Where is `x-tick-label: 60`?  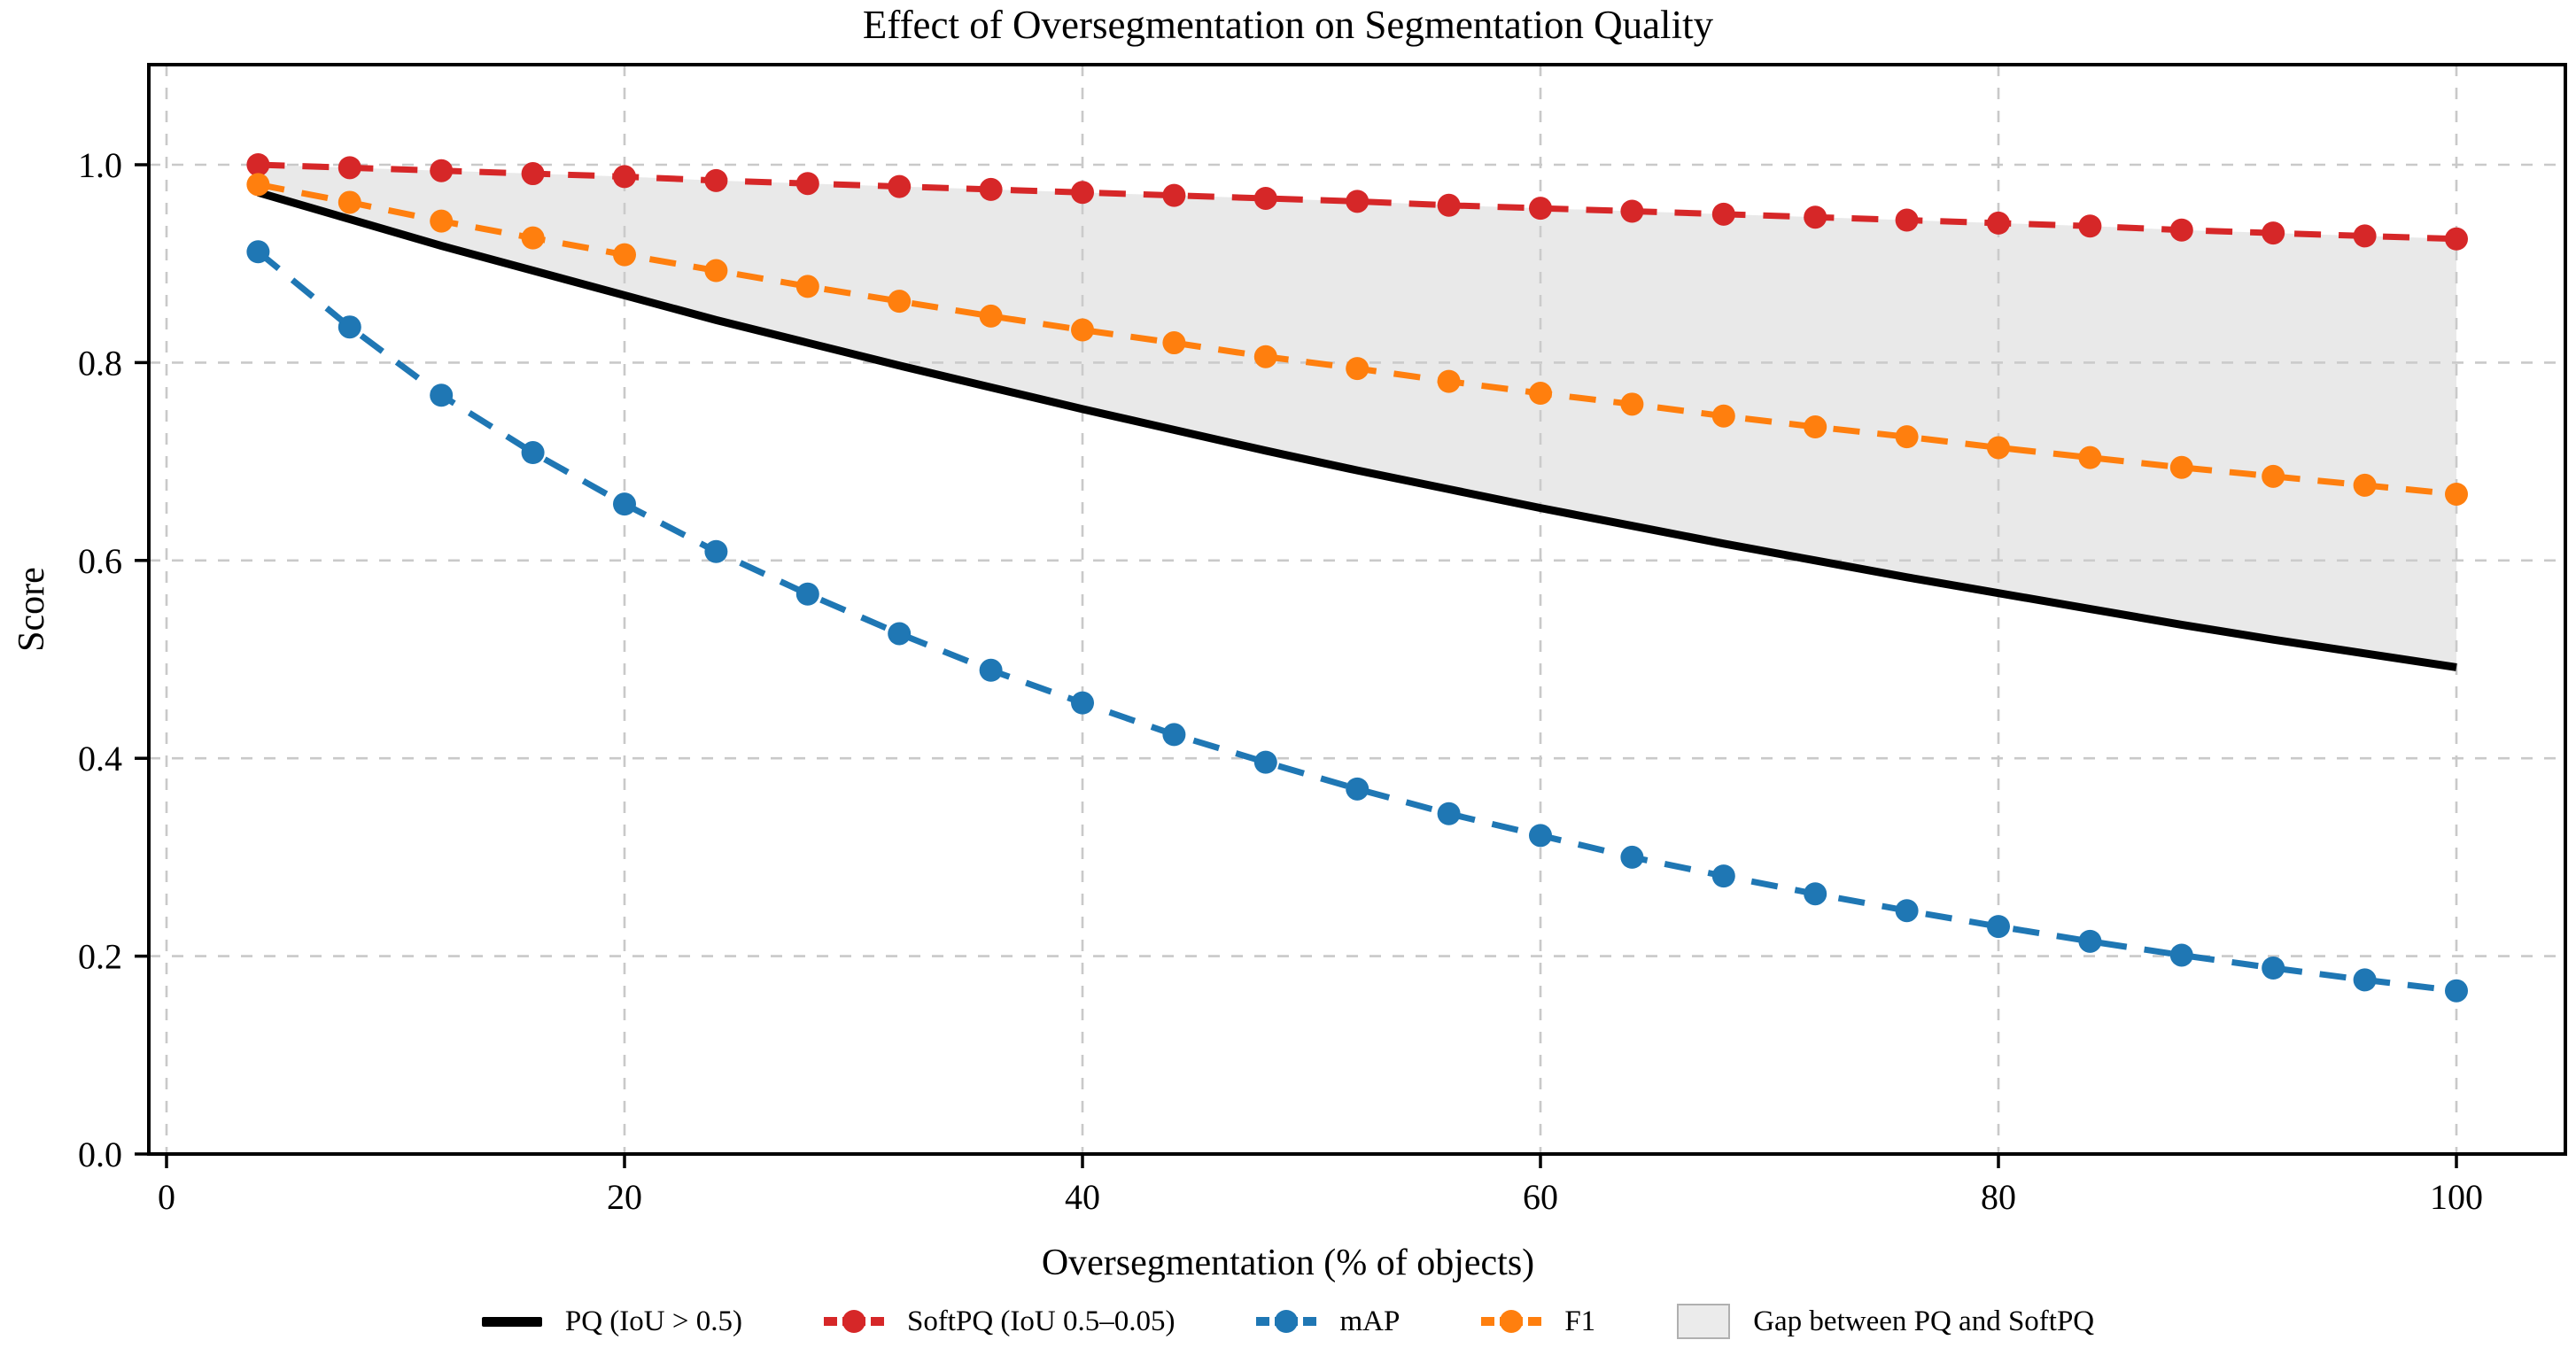 x-tick-label: 60 is located at coordinates (1540, 1197).